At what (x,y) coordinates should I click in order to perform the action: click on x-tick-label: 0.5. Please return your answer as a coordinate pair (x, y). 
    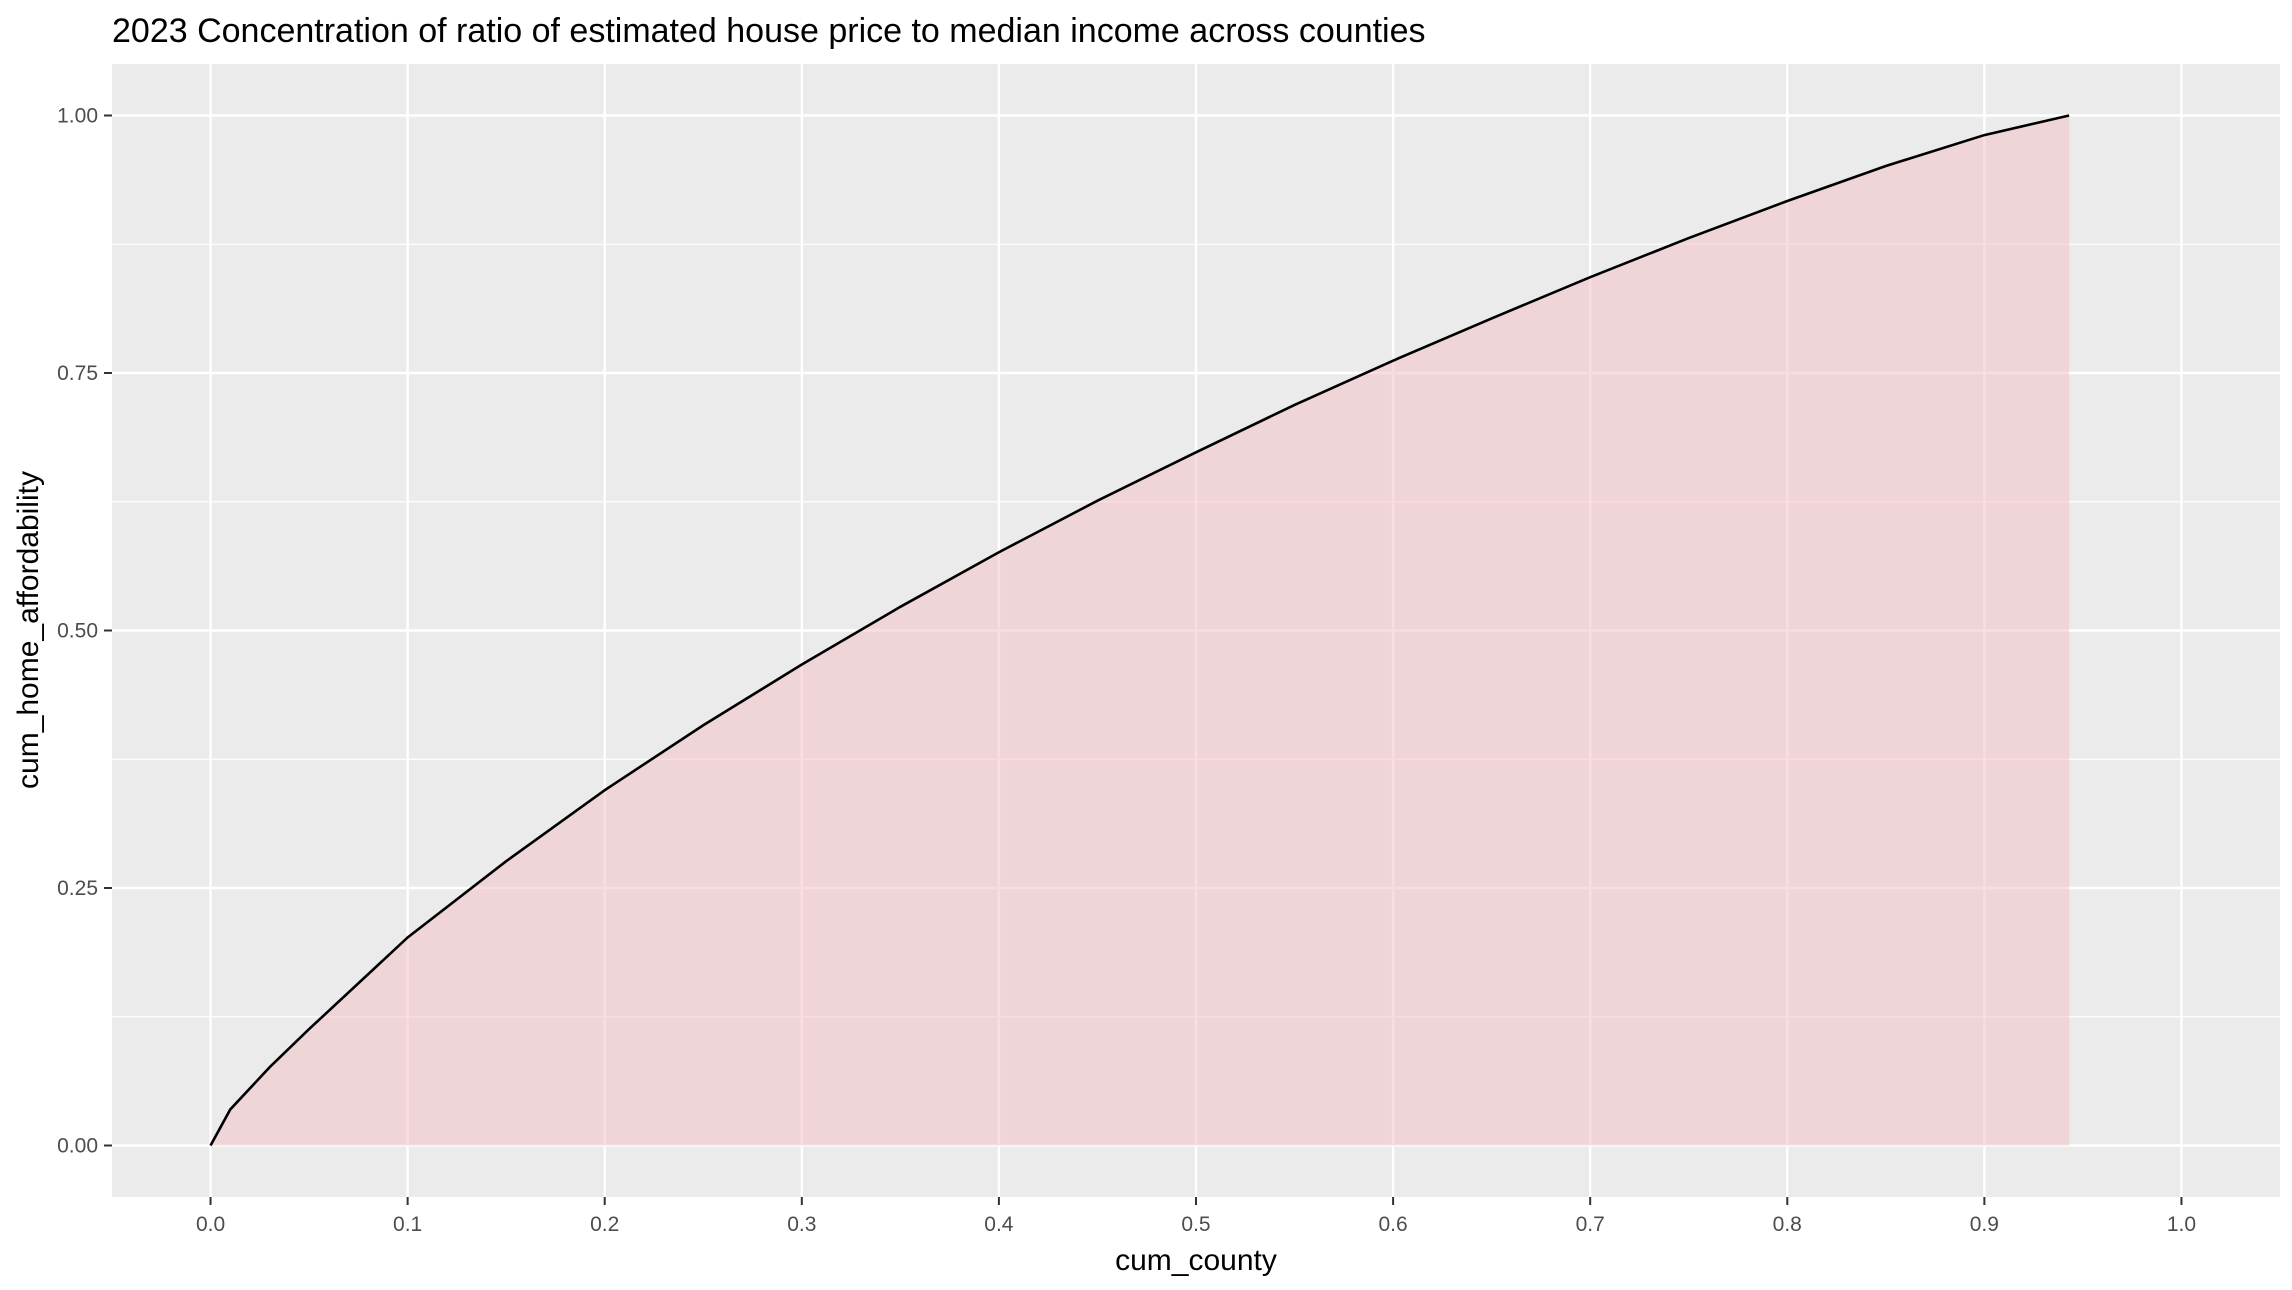
    Looking at the image, I should click on (1195, 1224).